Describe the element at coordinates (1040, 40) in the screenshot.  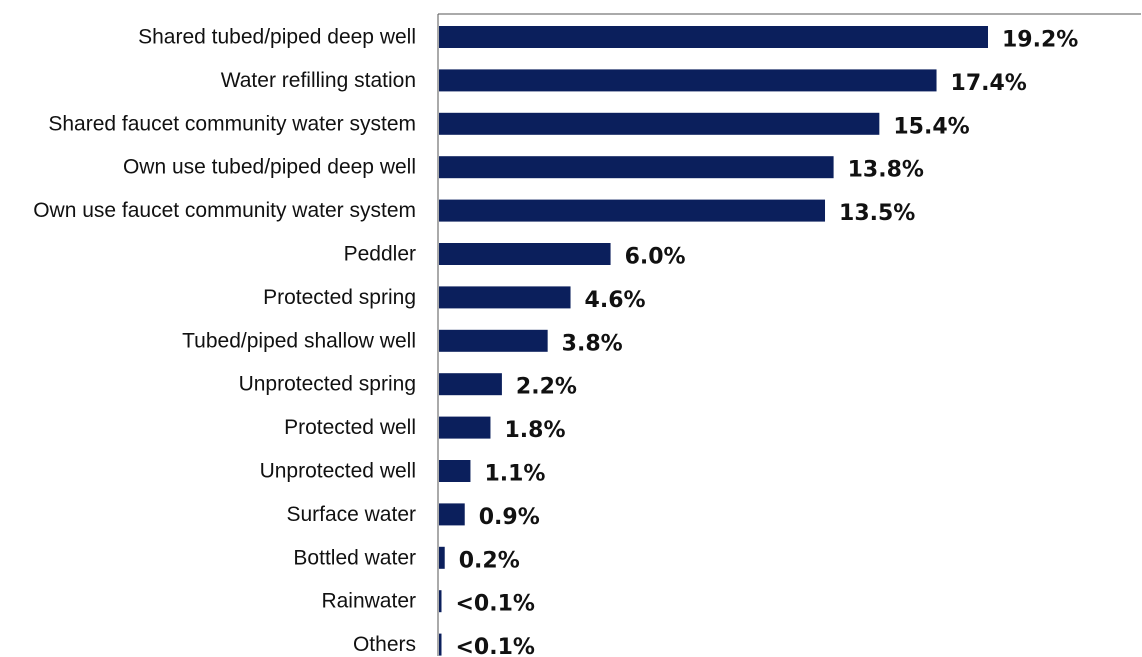
I see `data-label: 19.2%` at that location.